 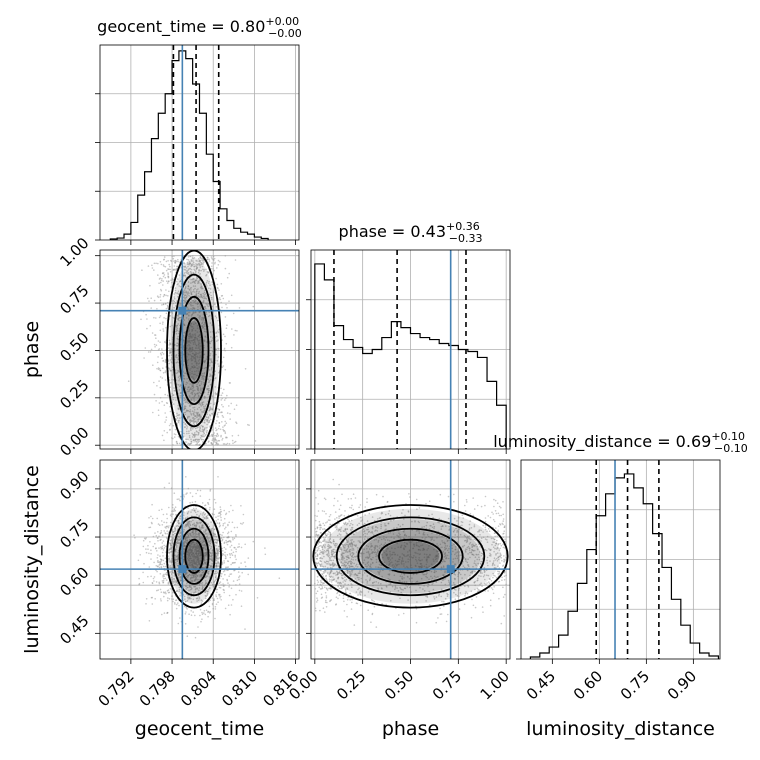 What do you see at coordinates (194, 350) in the screenshot?
I see `density-contour` at bounding box center [194, 350].